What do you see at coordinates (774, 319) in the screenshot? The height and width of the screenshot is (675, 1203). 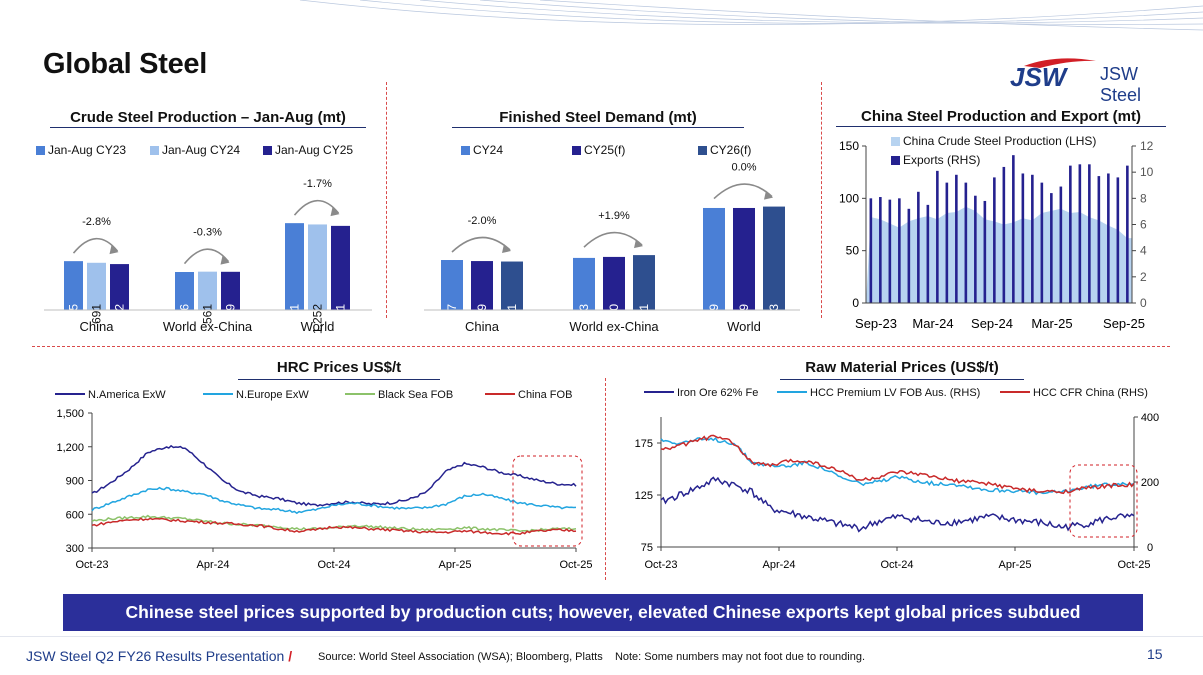 I see `bar-label: 1,773` at bounding box center [774, 319].